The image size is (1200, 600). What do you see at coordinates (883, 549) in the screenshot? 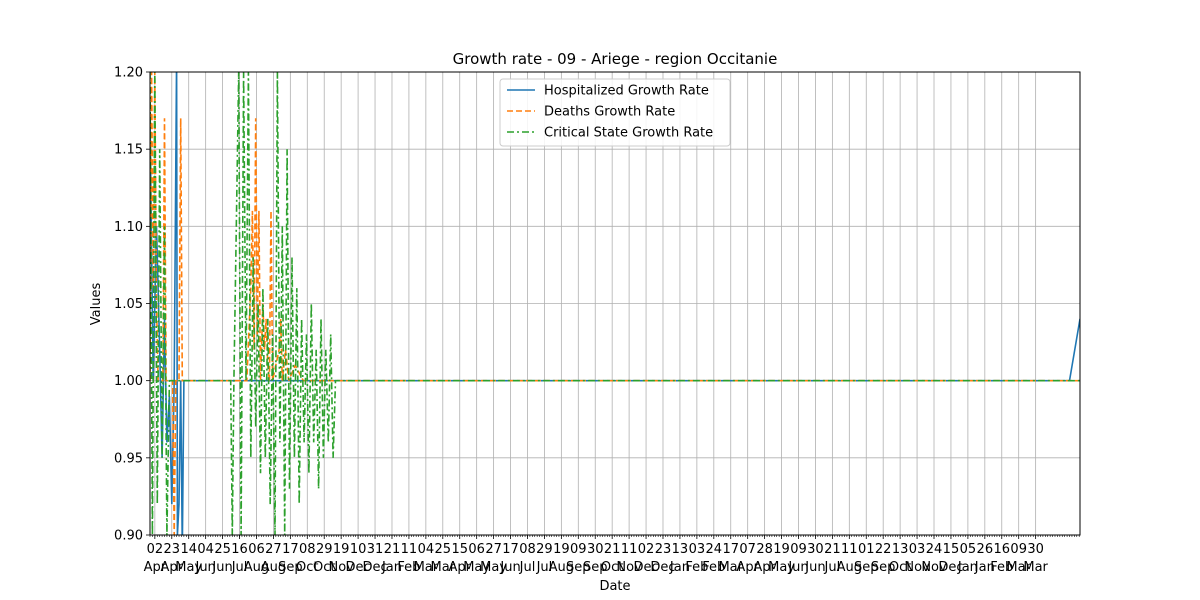
I see `x-tick-day: 22` at bounding box center [883, 549].